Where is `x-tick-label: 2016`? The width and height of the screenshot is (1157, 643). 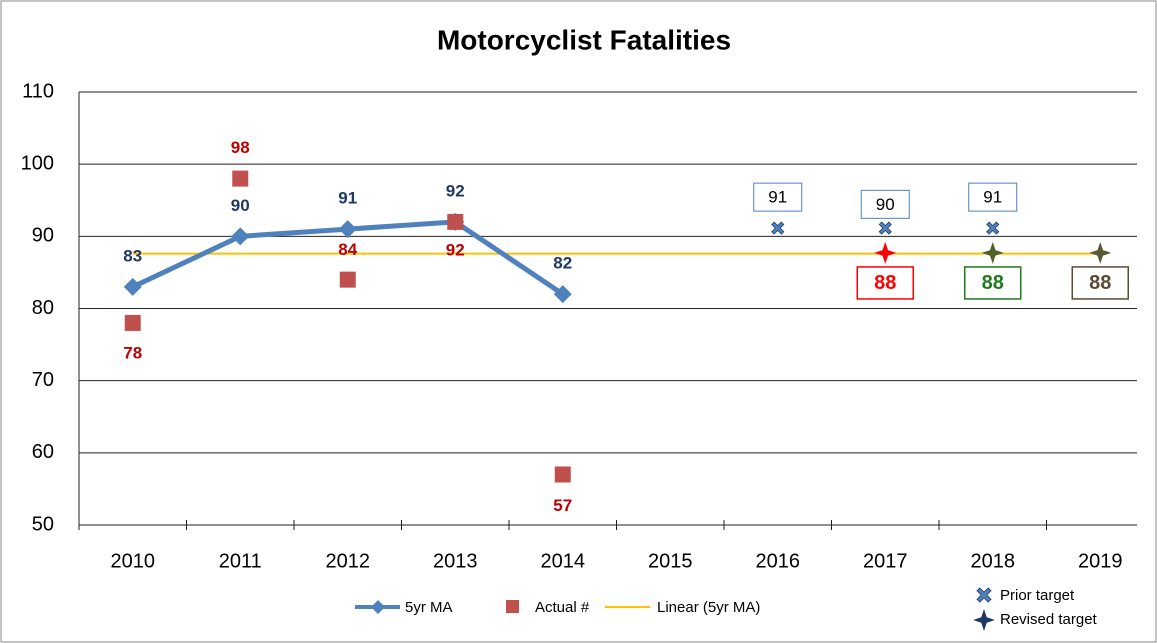
x-tick-label: 2016 is located at coordinates (778, 561).